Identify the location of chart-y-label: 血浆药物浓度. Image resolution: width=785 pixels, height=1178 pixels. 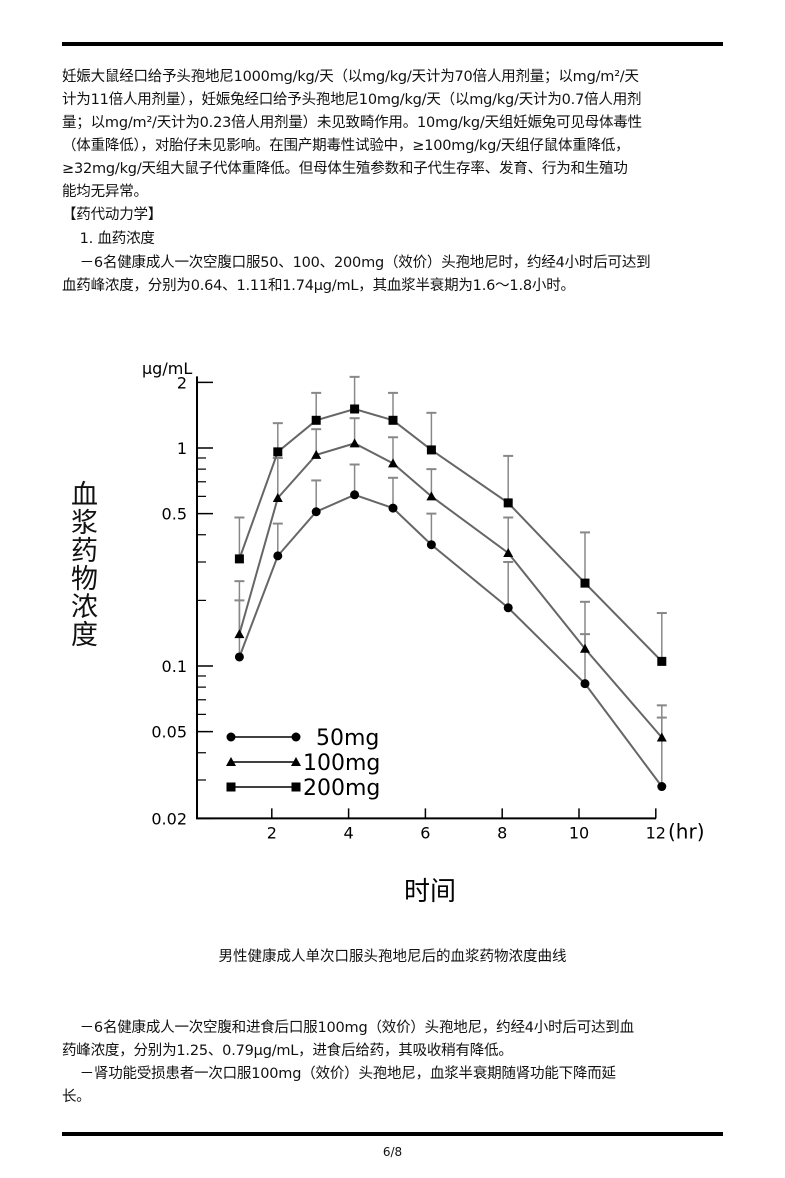
(81, 564).